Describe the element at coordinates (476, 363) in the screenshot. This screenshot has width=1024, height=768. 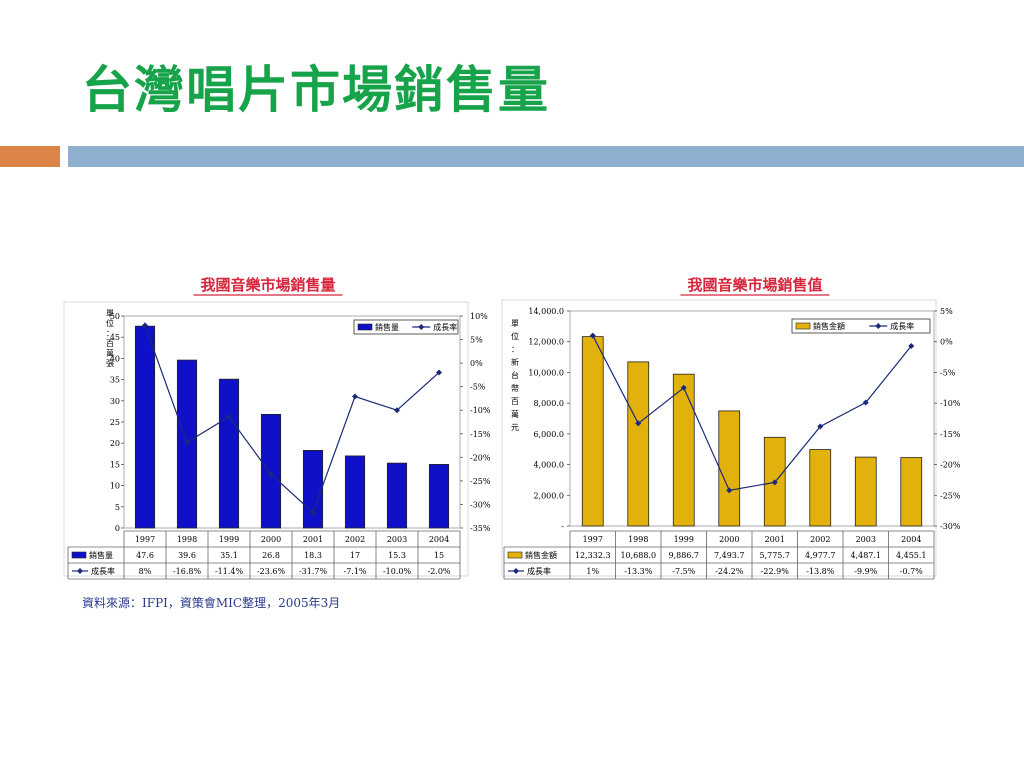
I see `chart1-right-tick-label: 0%` at that location.